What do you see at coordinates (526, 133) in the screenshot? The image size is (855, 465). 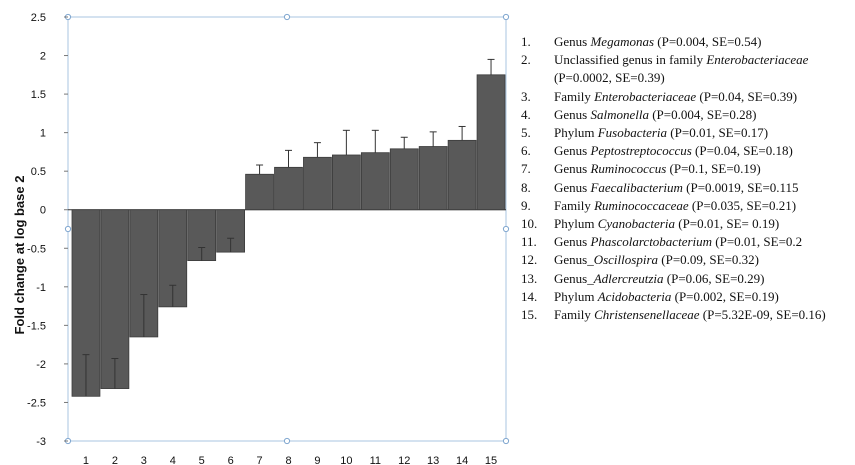 I see `legend-item-number: 5.` at bounding box center [526, 133].